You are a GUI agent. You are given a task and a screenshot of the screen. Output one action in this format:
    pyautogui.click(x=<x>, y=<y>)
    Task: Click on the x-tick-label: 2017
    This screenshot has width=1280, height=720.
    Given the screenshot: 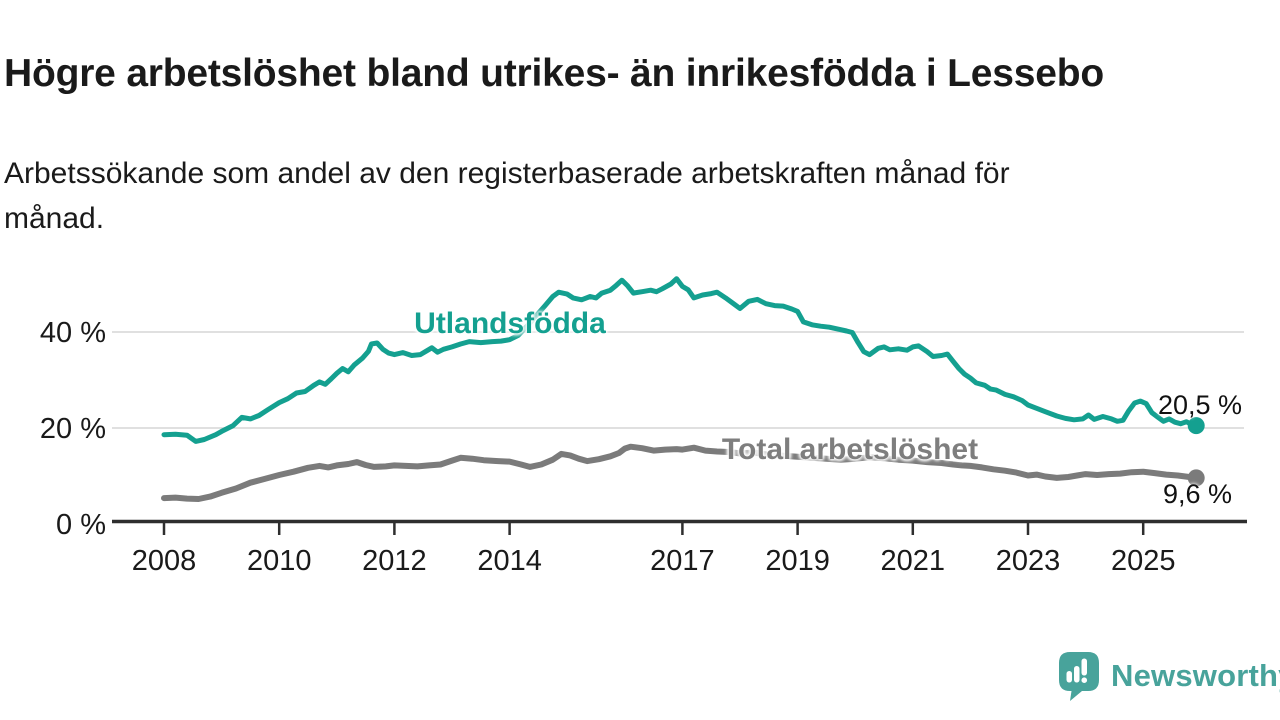 What is the action you would take?
    pyautogui.click(x=682, y=561)
    